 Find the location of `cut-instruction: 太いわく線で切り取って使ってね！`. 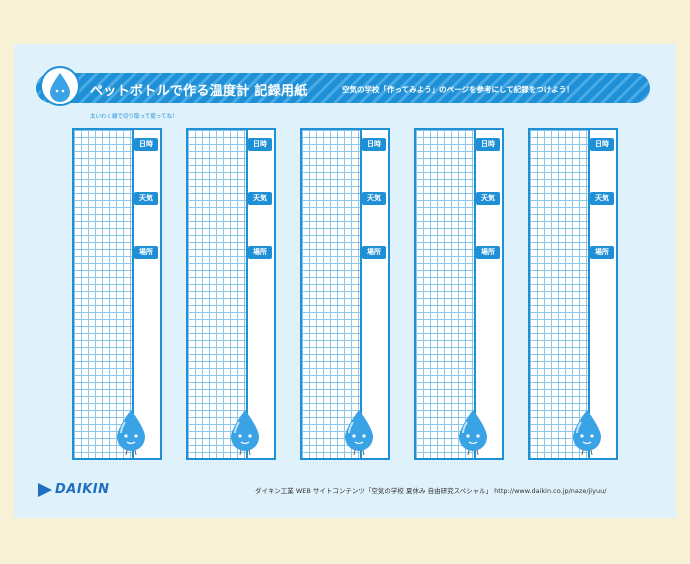

cut-instruction: 太いわく線で切り取って使ってね！ is located at coordinates (134, 117).